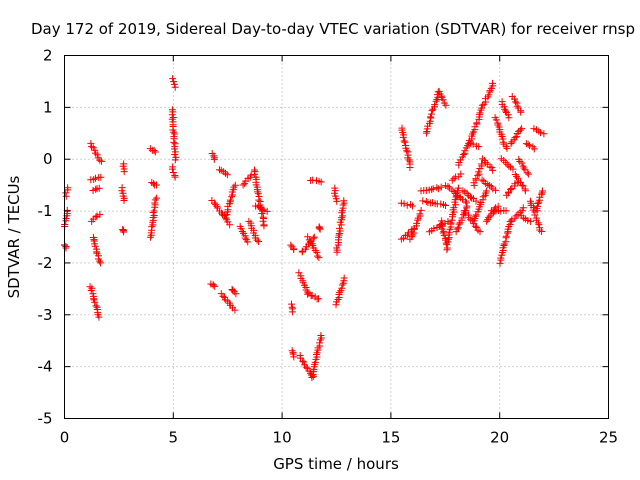 The width and height of the screenshot is (640, 480). What do you see at coordinates (48, 107) in the screenshot?
I see `y-tick-label: 1` at bounding box center [48, 107].